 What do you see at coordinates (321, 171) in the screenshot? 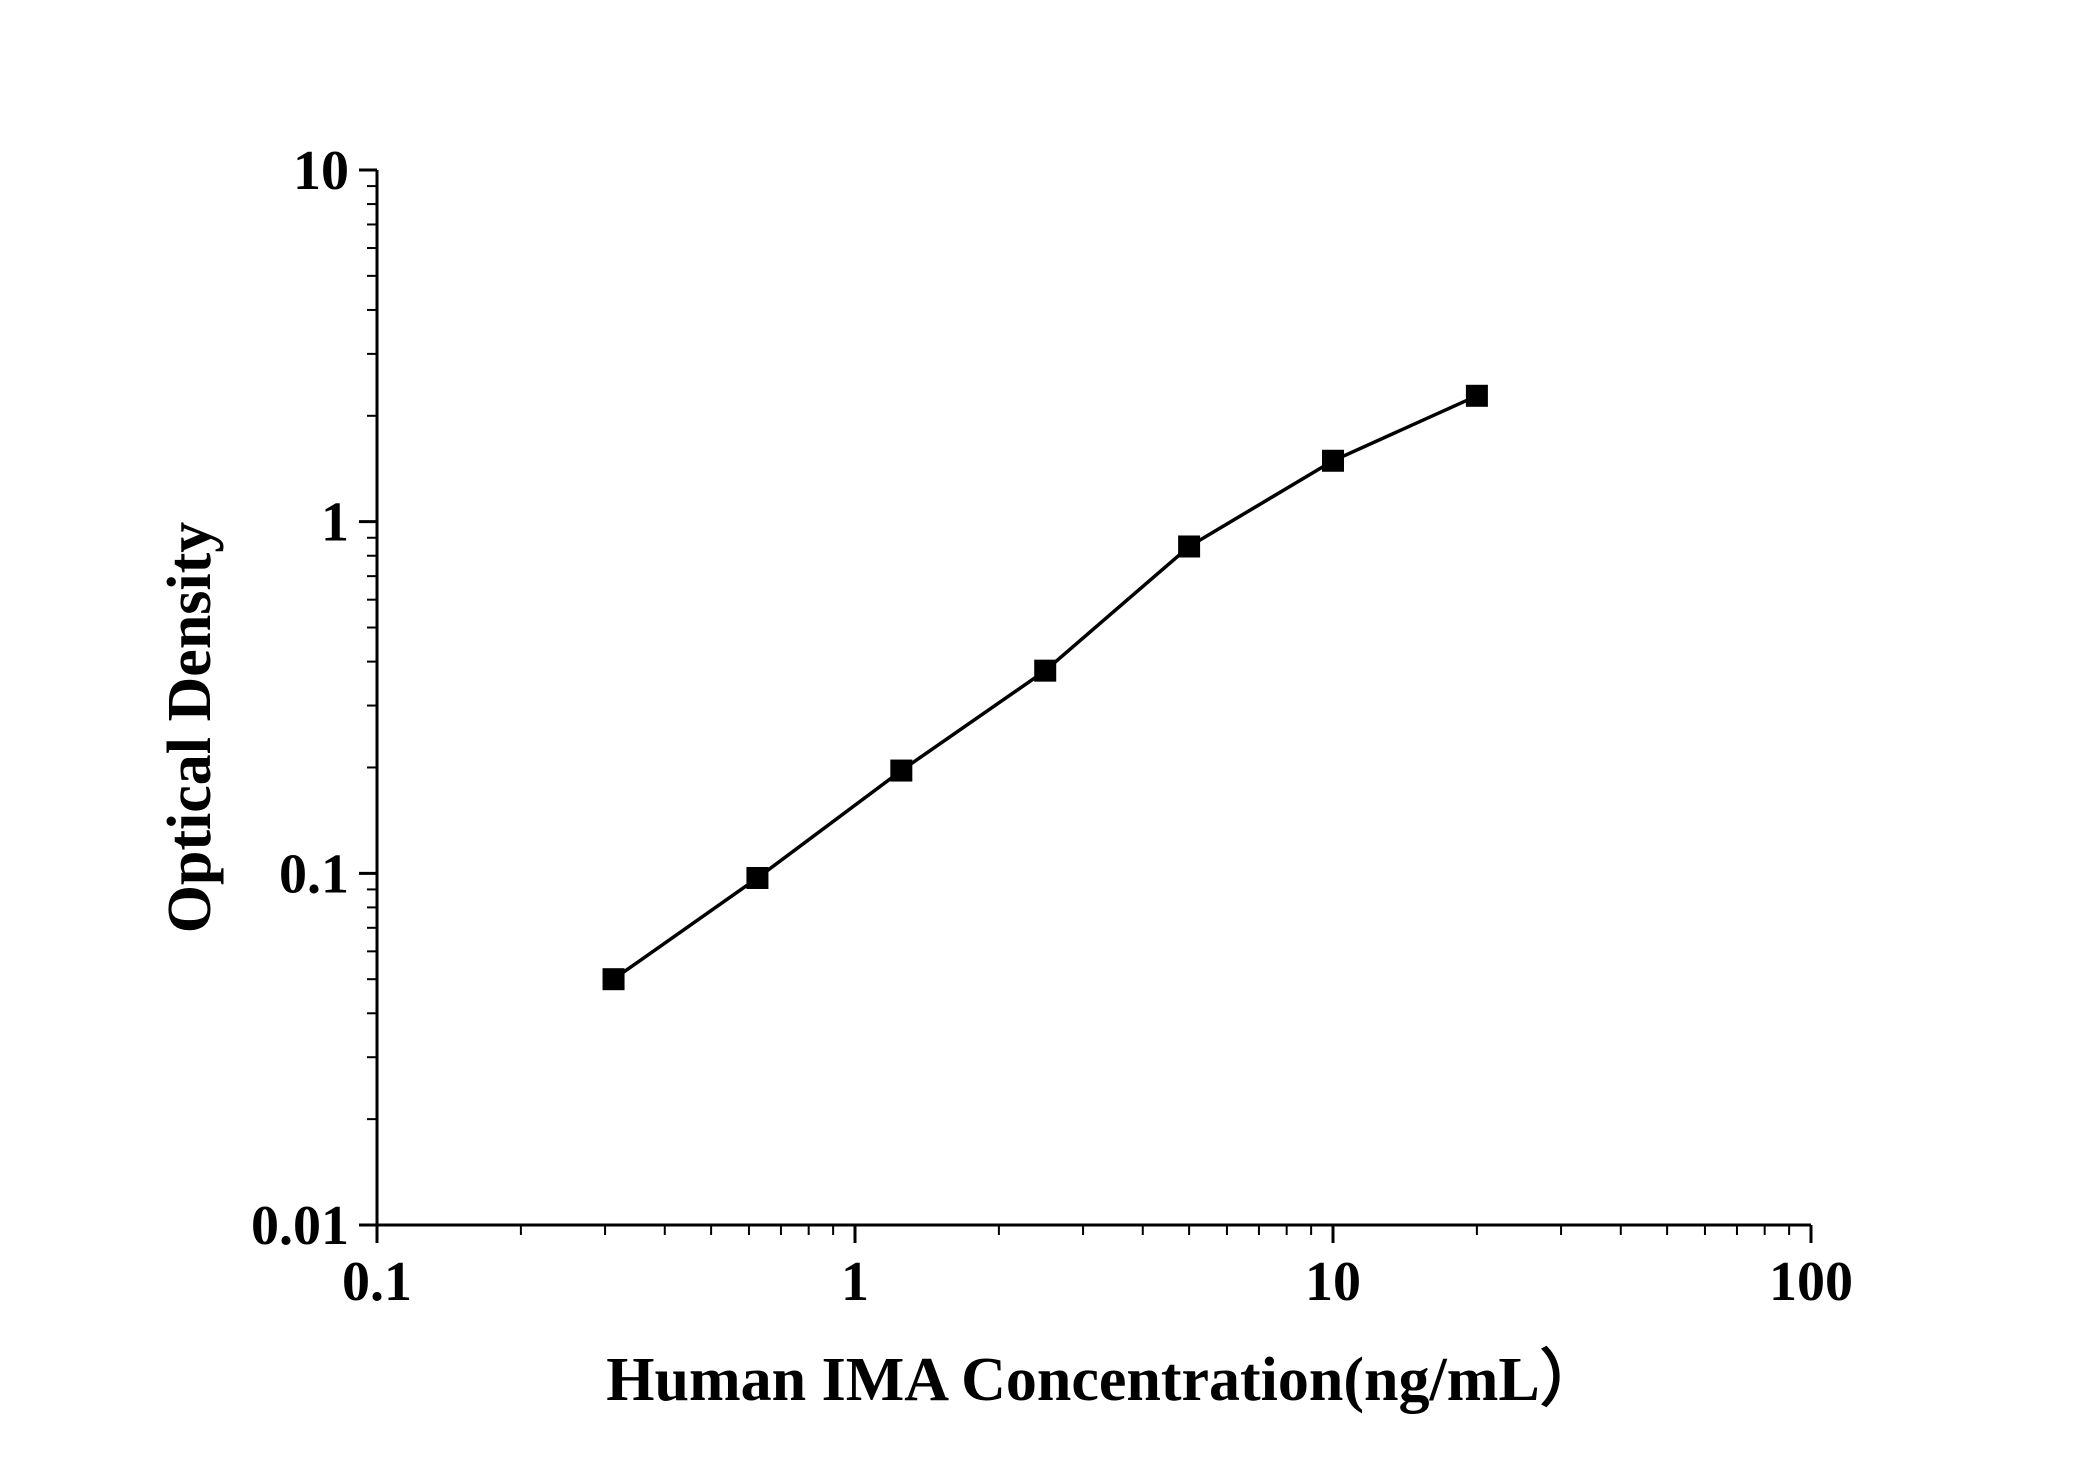
I see `y-tick-label: 10` at bounding box center [321, 171].